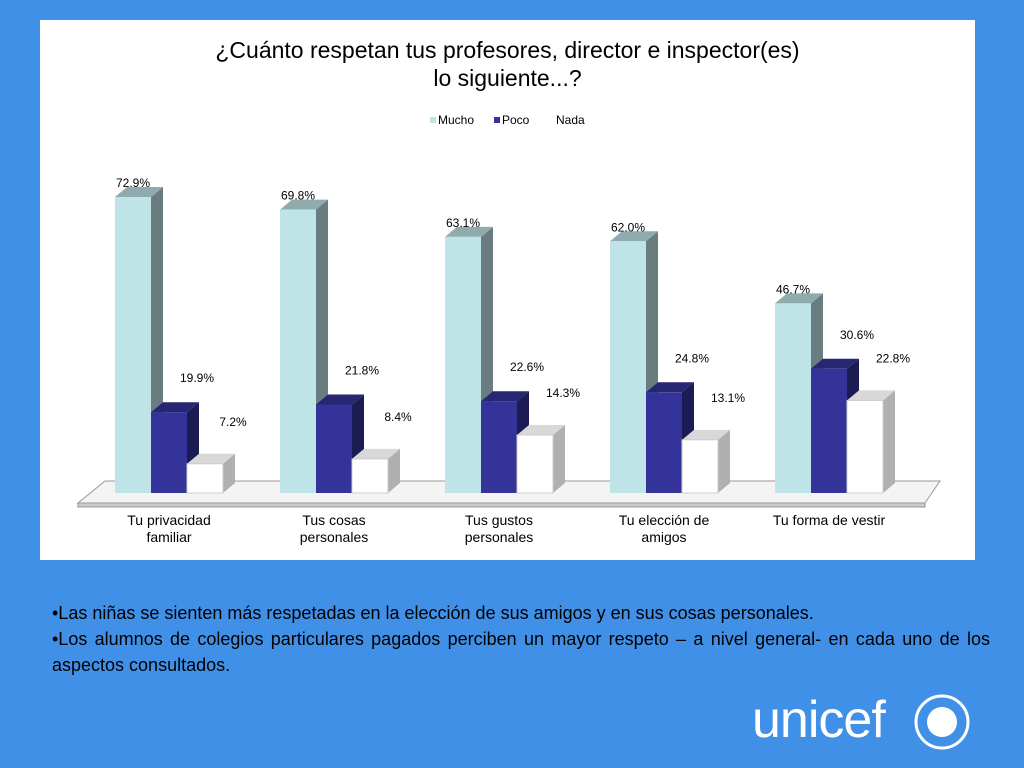  Describe the element at coordinates (456, 120) in the screenshot. I see `legend-label: Mucho` at that location.